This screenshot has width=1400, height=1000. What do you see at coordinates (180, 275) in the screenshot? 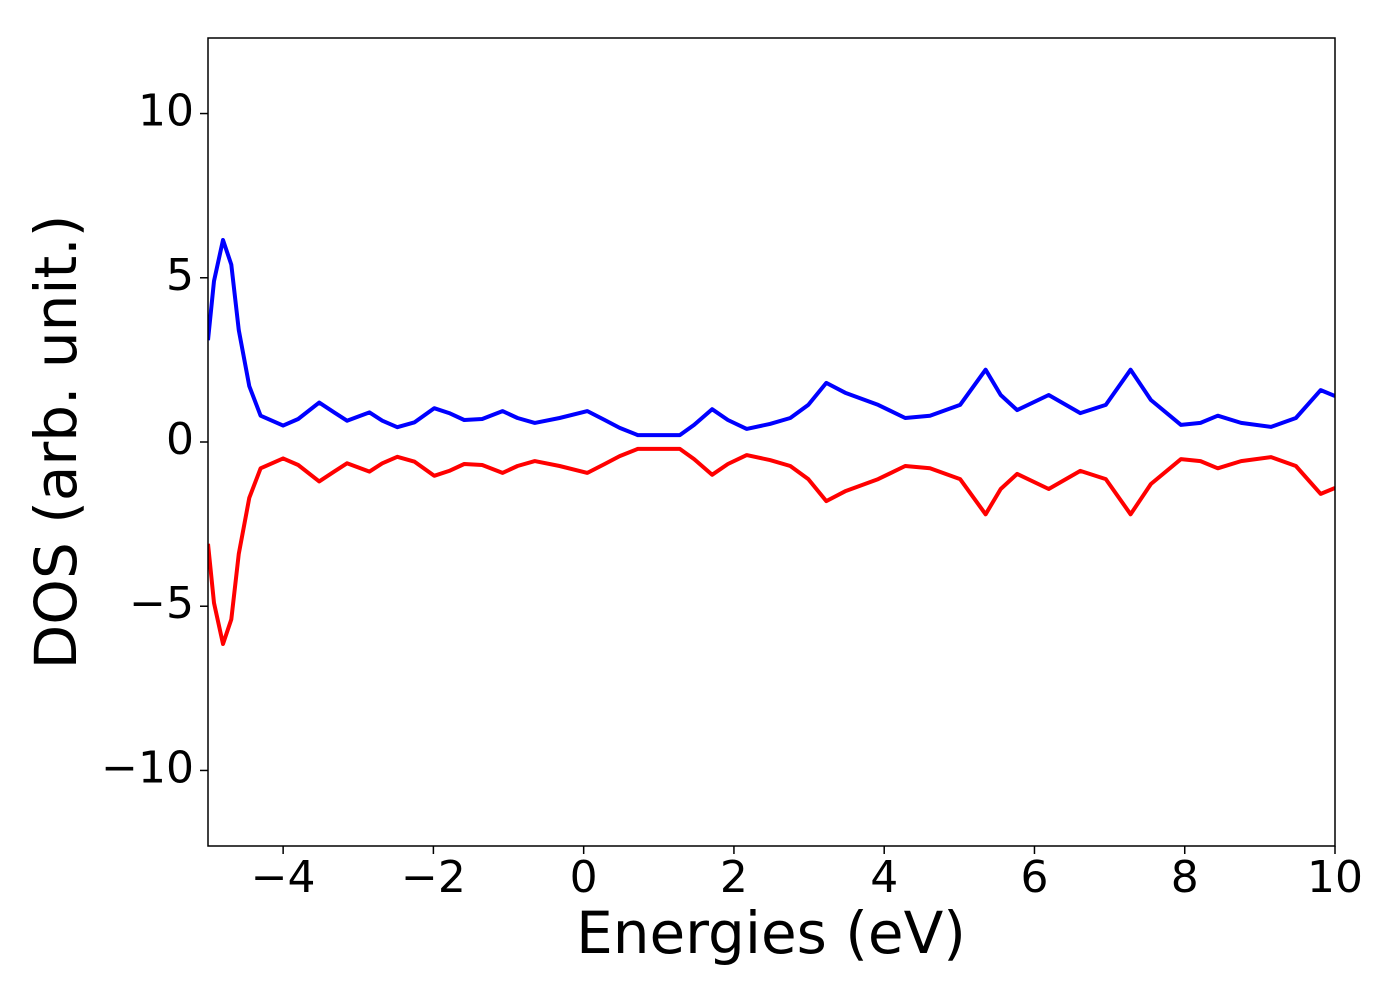
I see `y-tick-label: 5` at bounding box center [180, 275].